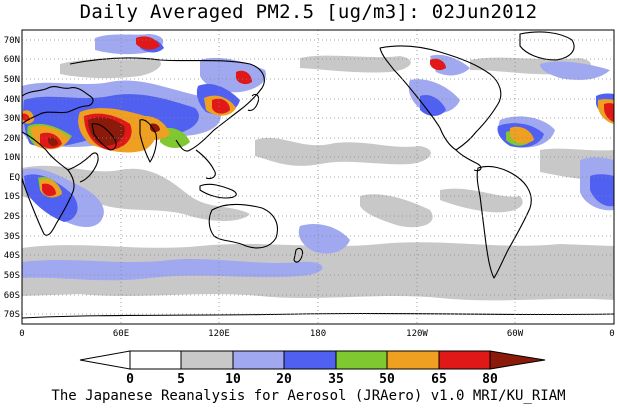 The image size is (617, 410). What do you see at coordinates (12, 80) in the screenshot?
I see `lat-label: 50N` at bounding box center [12, 80].